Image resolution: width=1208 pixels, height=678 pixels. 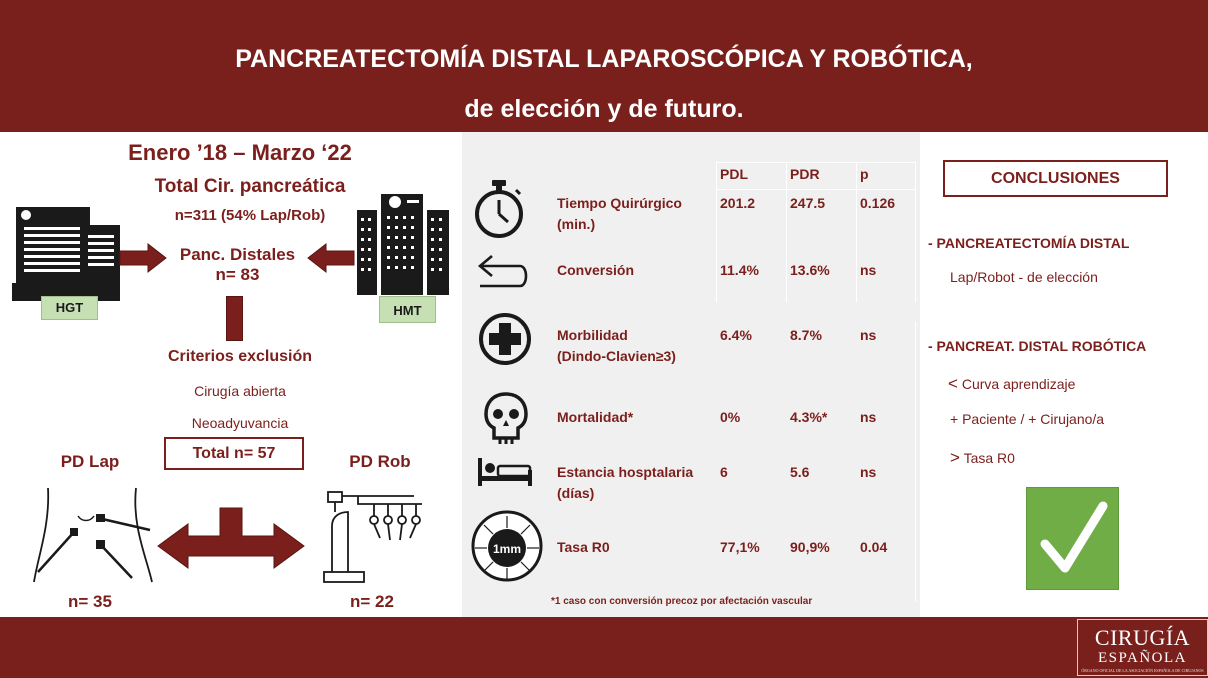 What do you see at coordinates (90, 601) in the screenshot?
I see `lap-n: n= 35` at bounding box center [90, 601].